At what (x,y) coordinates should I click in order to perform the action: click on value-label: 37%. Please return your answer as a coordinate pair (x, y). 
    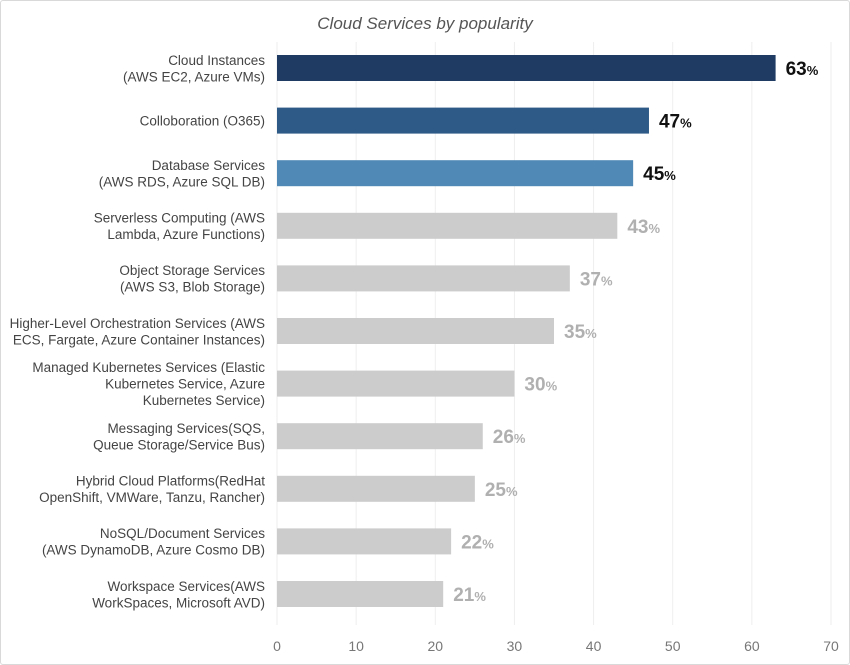
    Looking at the image, I should click on (596, 279).